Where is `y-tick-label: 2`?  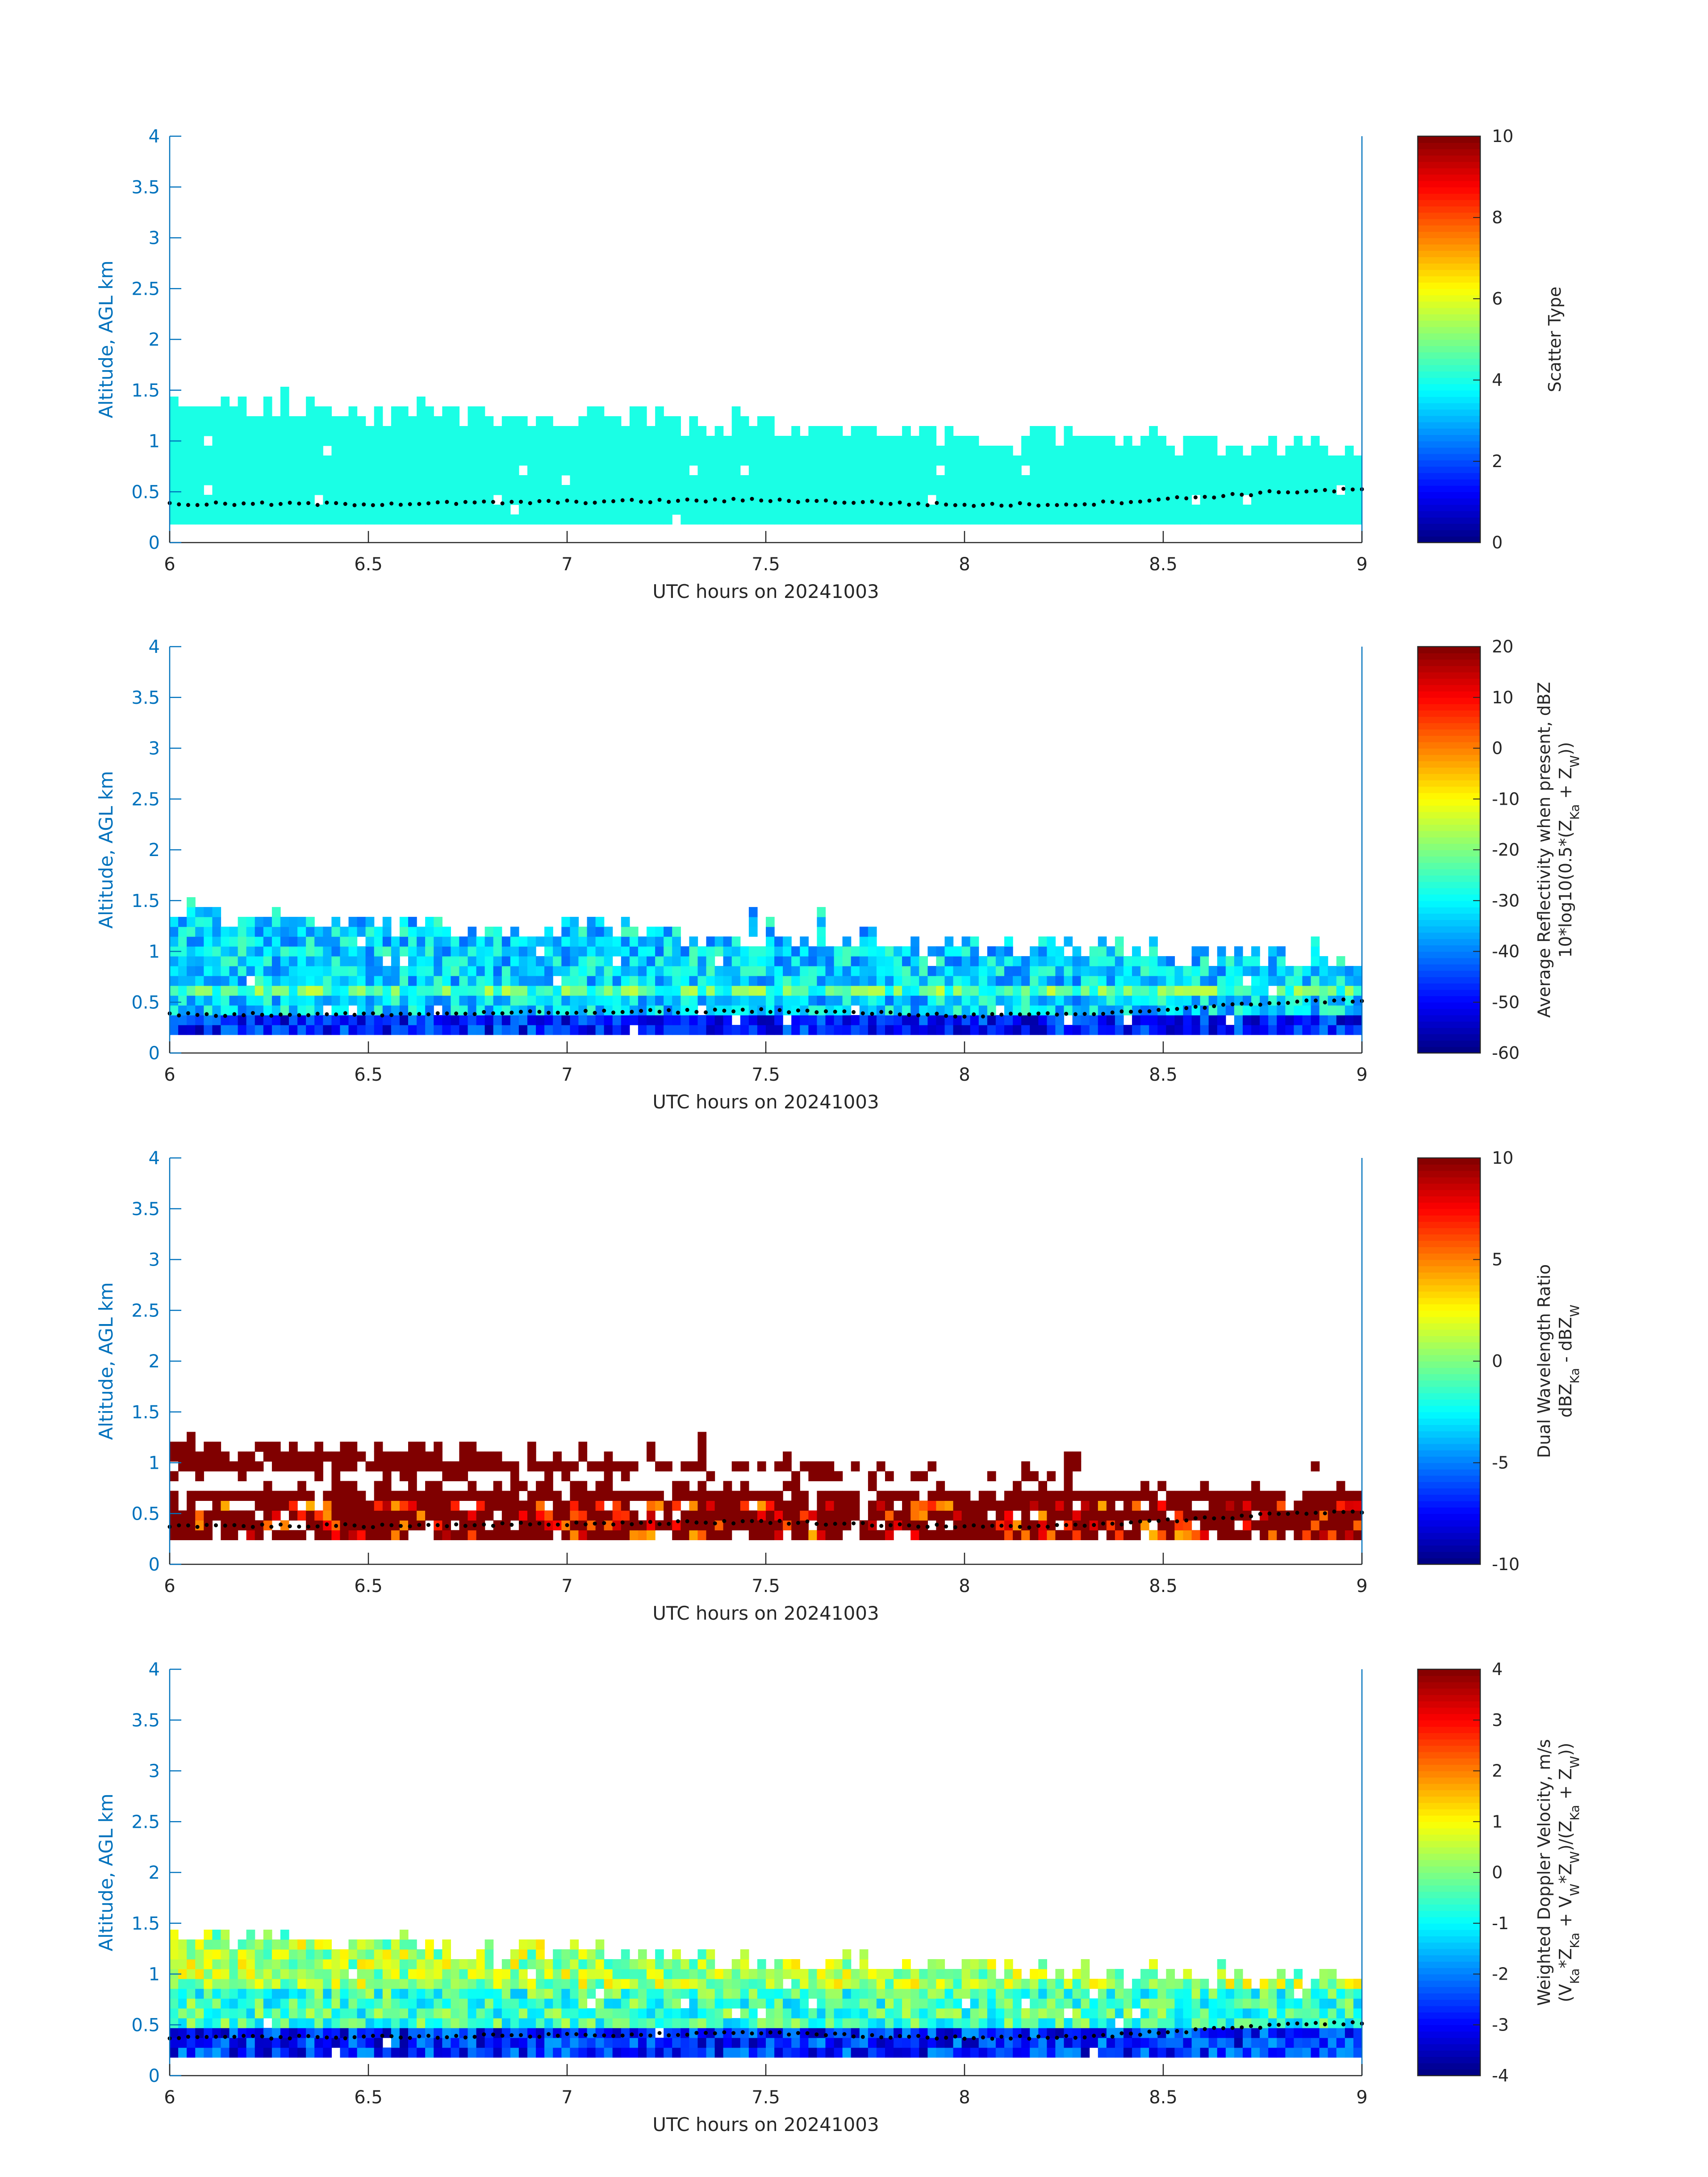 y-tick-label: 2 is located at coordinates (154, 340).